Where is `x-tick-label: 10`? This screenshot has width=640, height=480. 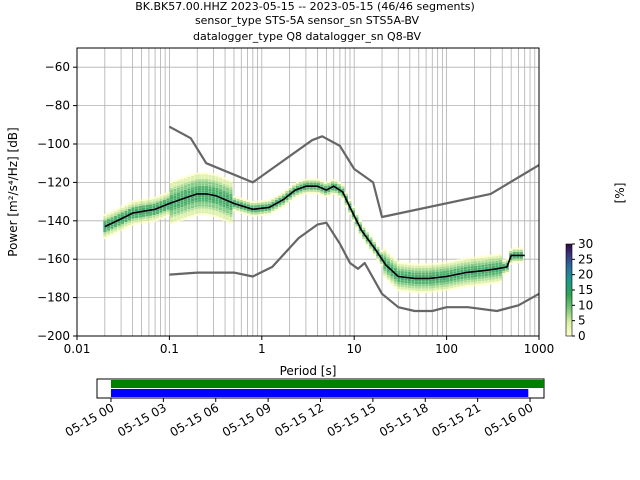
x-tick-label: 10 is located at coordinates (354, 349).